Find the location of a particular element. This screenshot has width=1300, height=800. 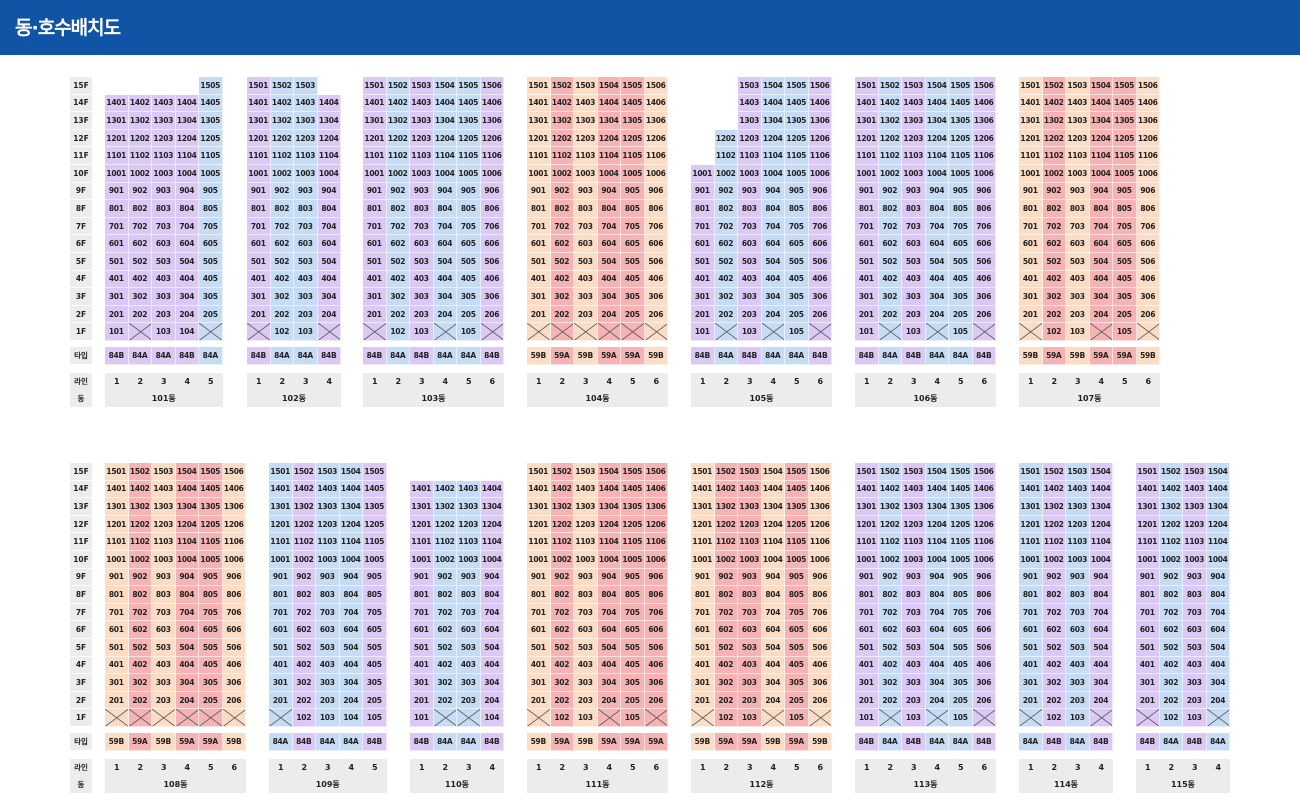

unit-cell: 803 is located at coordinates (328, 595).